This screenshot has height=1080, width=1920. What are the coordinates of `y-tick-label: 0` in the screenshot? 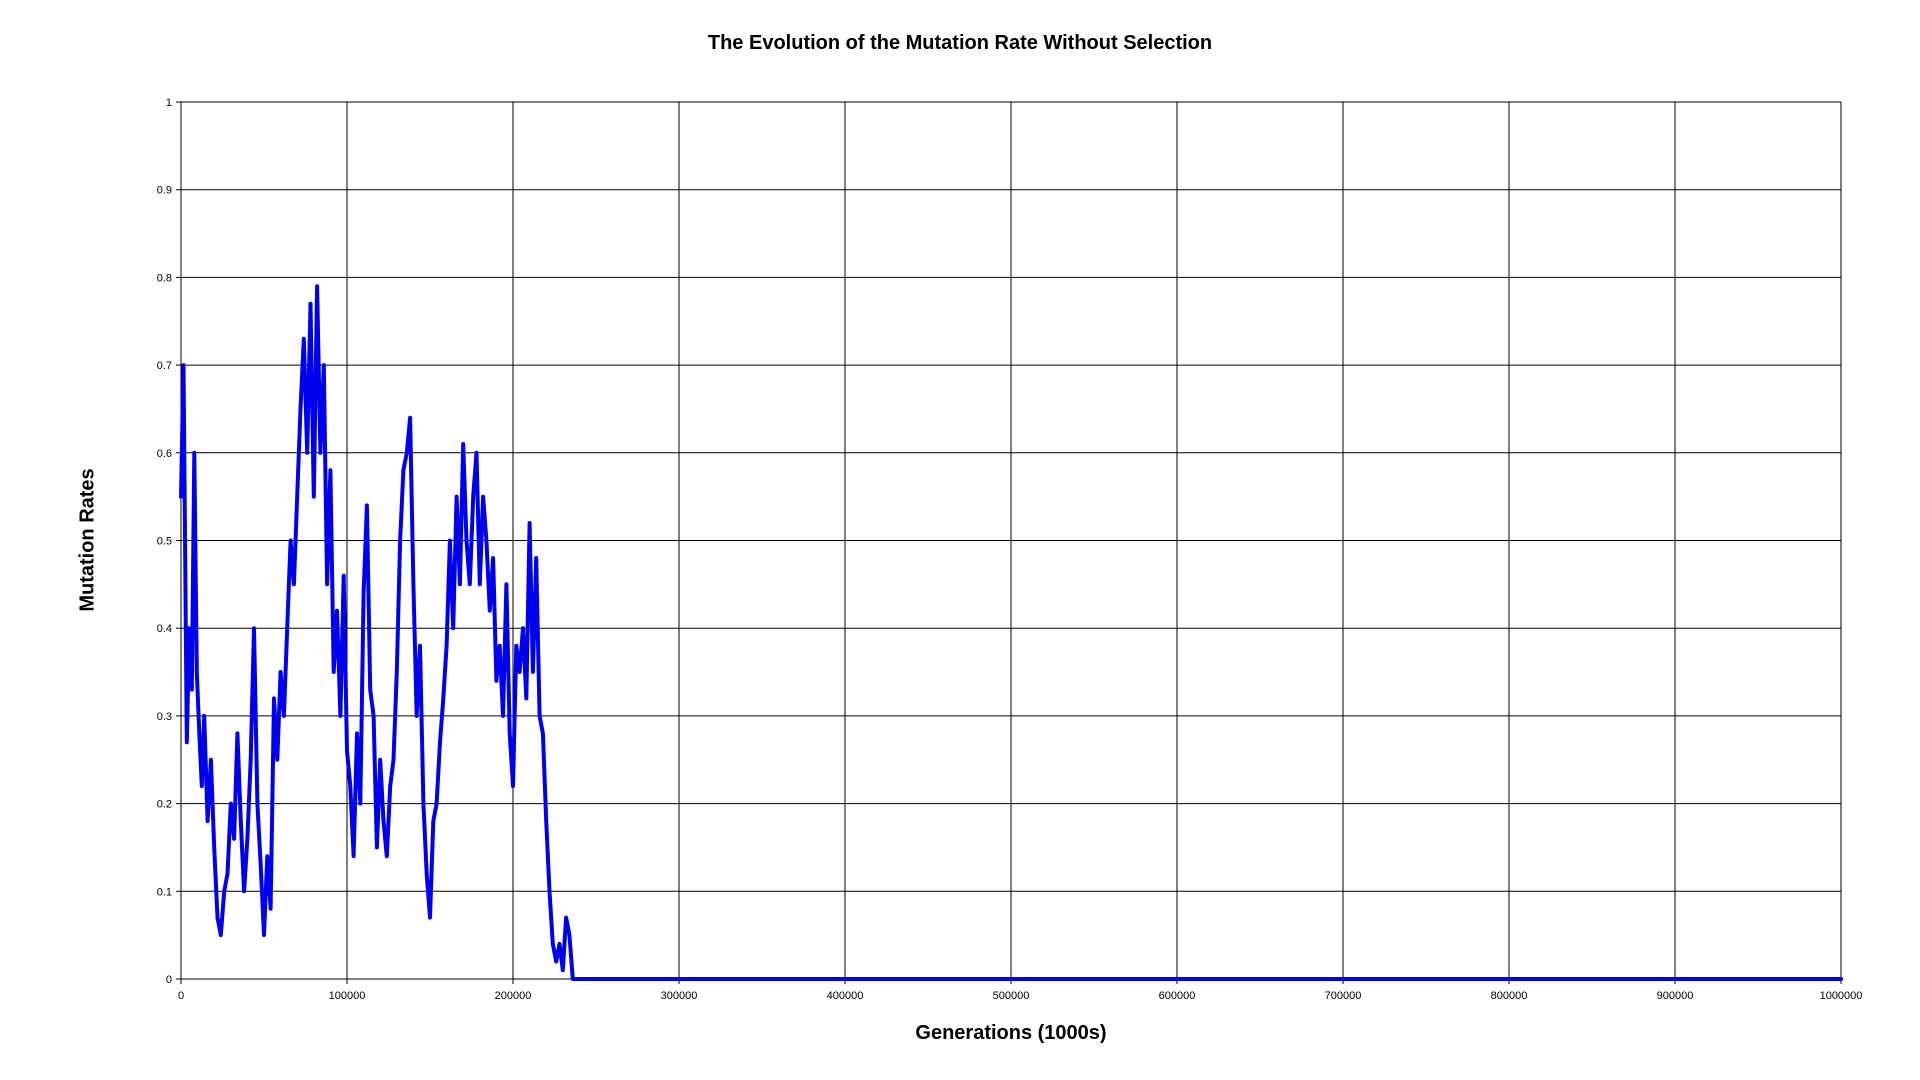 It's located at (169, 980).